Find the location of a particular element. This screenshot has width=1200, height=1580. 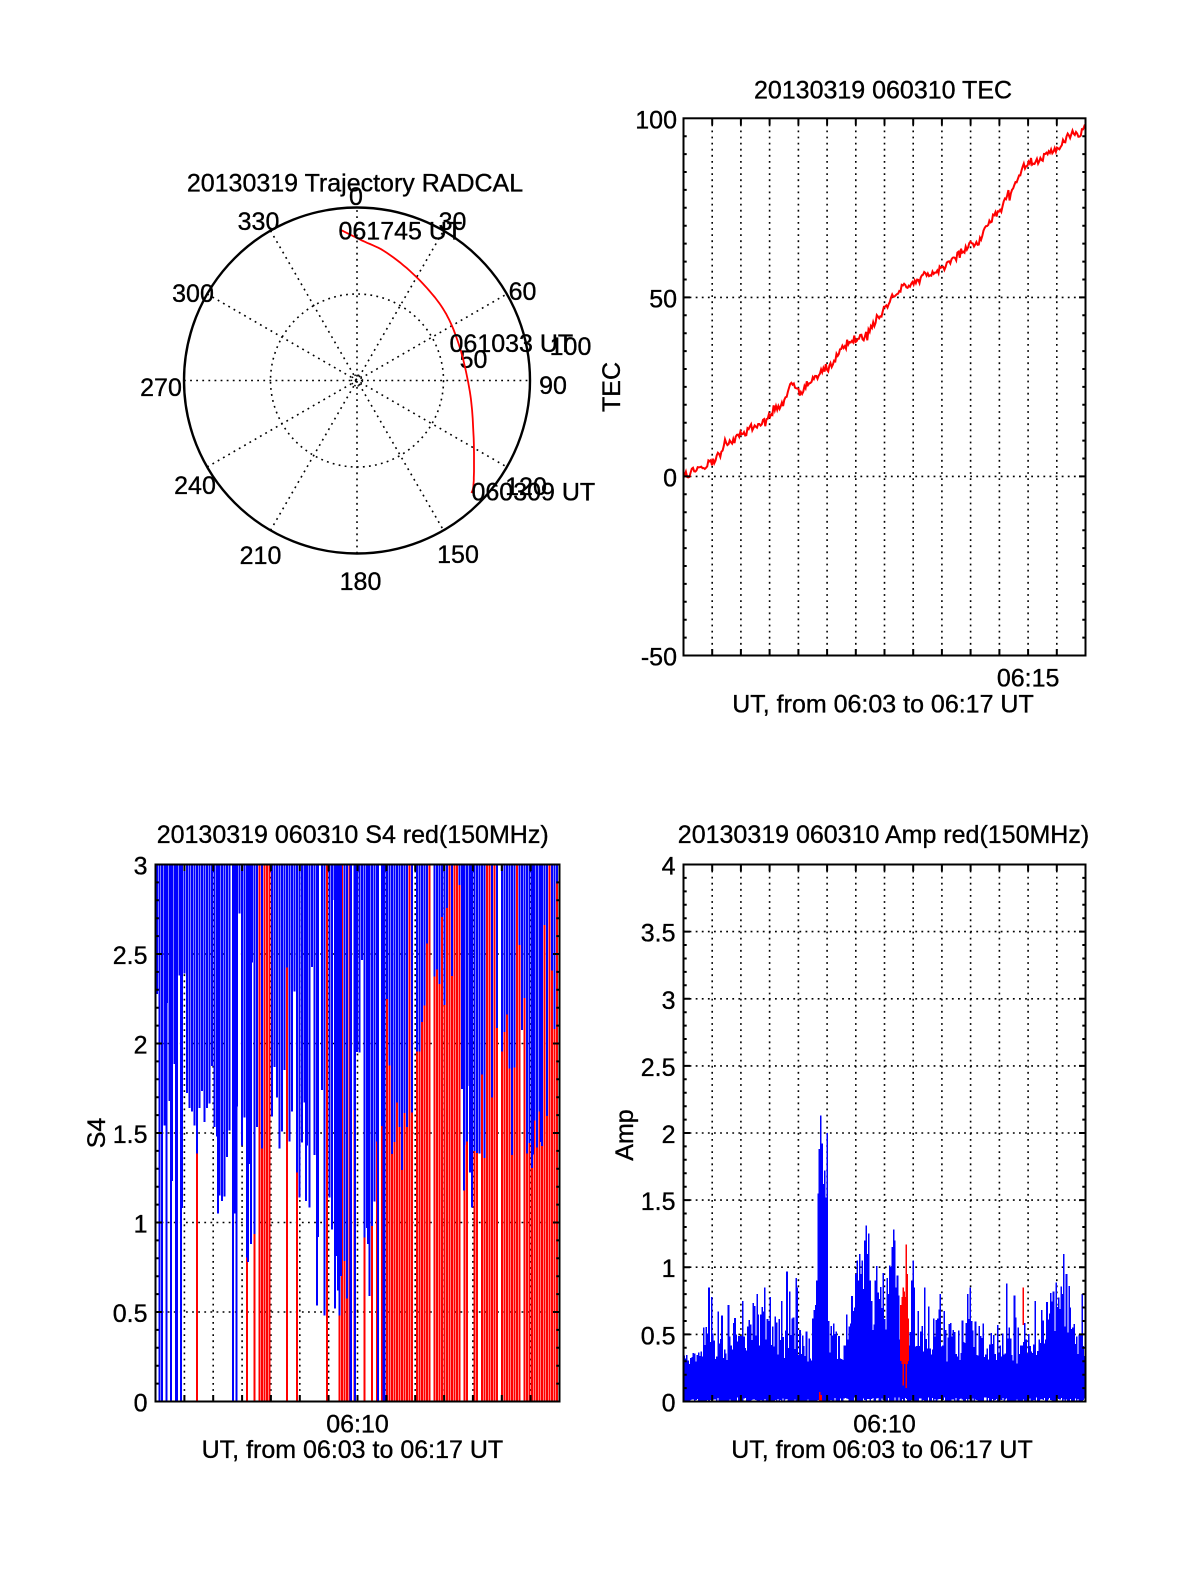

svg-text: 330 is located at coordinates (259, 222).